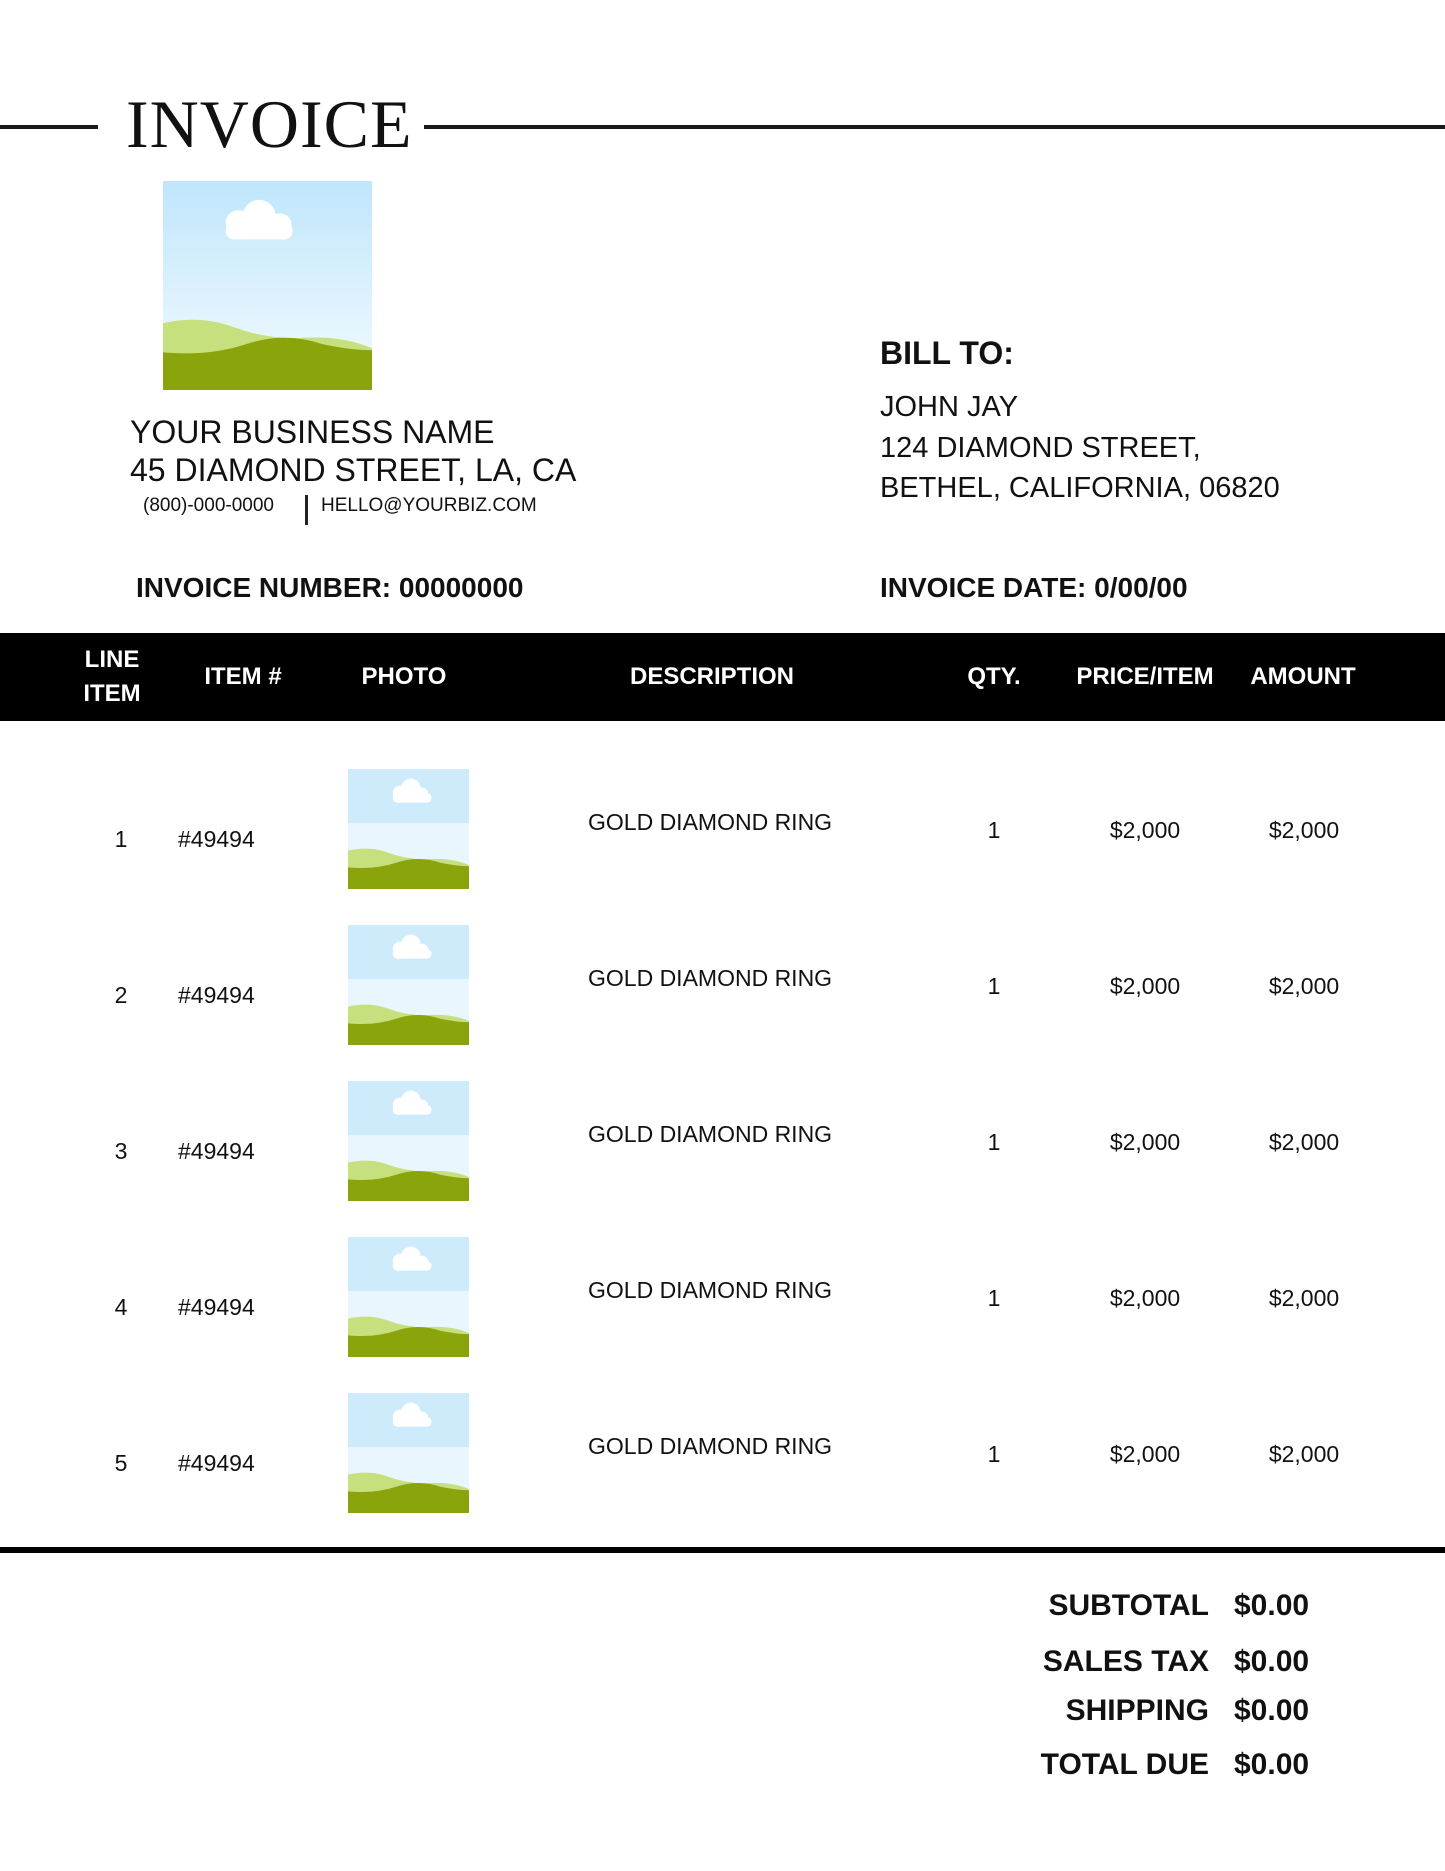  I want to click on sales-tax-value: $0.00, so click(1272, 1661).